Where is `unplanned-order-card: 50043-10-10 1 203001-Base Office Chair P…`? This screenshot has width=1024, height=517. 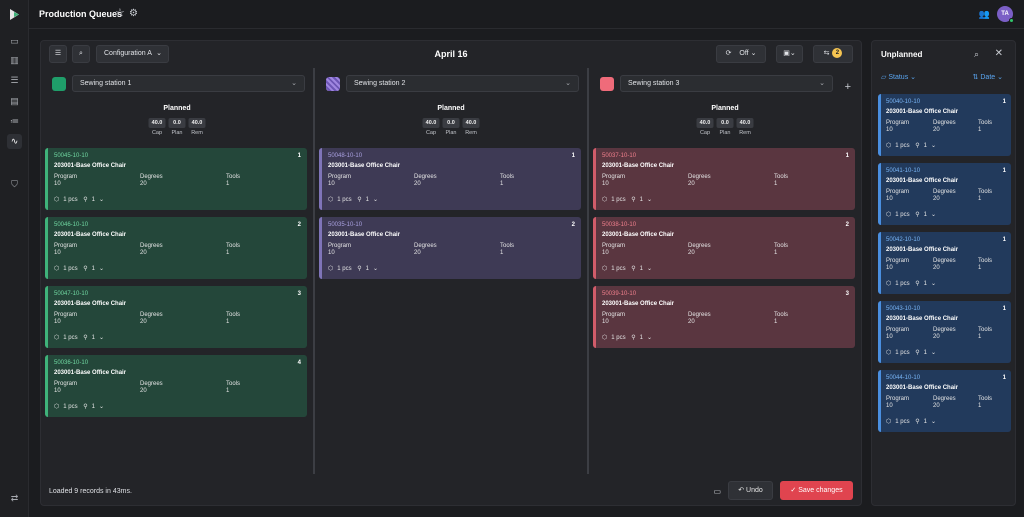 unplanned-order-card: 50043-10-10 1 203001-Base Office Chair P… is located at coordinates (944, 332).